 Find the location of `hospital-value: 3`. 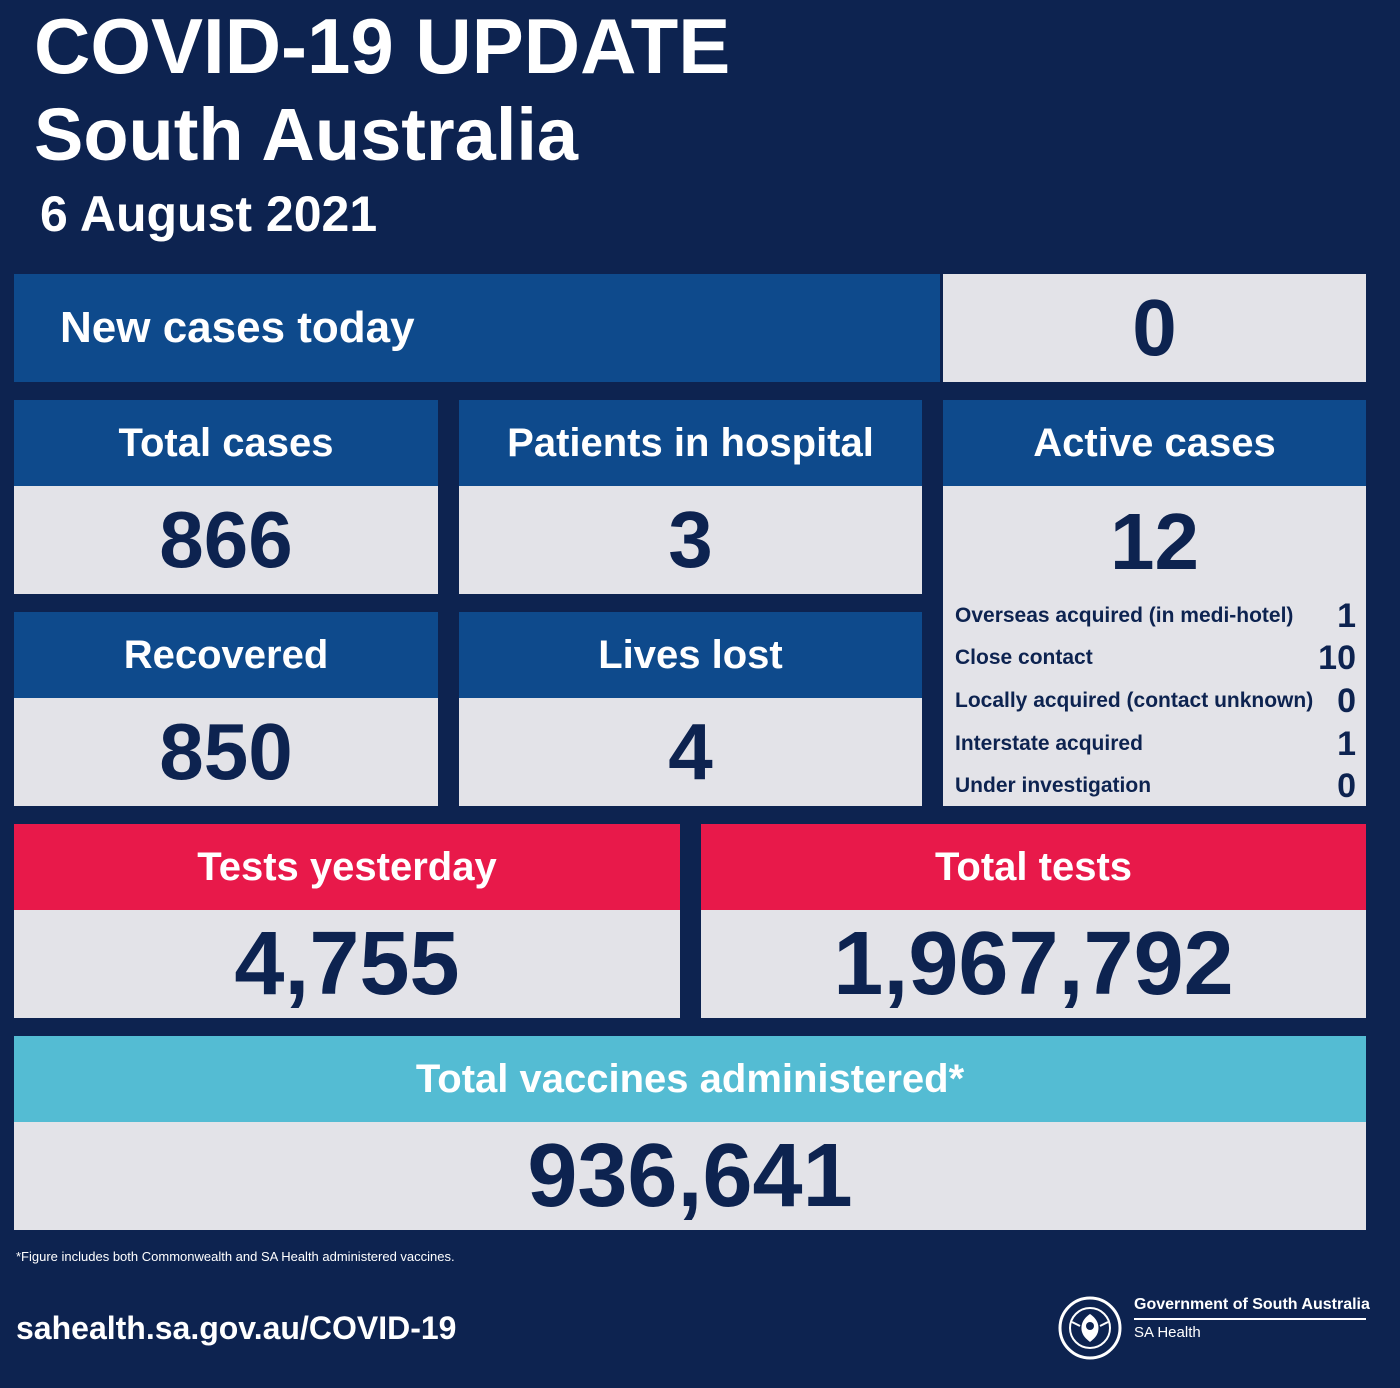

hospital-value: 3 is located at coordinates (690, 540).